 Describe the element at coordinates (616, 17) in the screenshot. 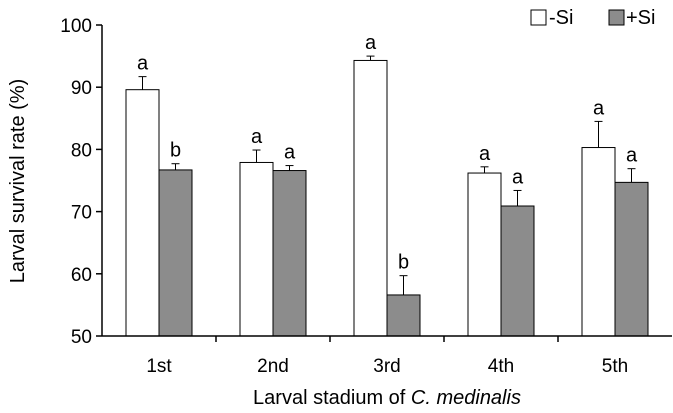

I see `legend-swatch-plus-si` at that location.